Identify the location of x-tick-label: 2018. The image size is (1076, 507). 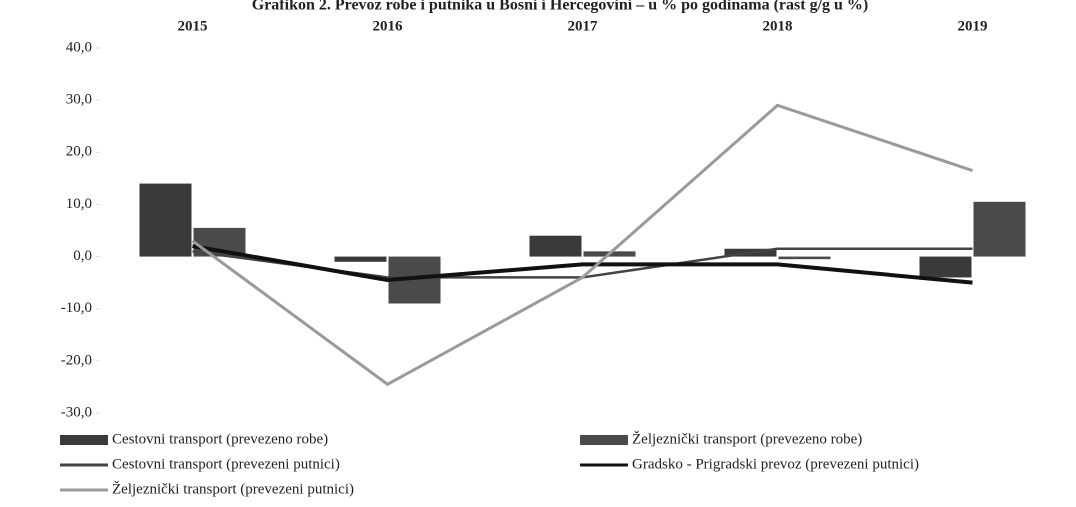
(778, 26).